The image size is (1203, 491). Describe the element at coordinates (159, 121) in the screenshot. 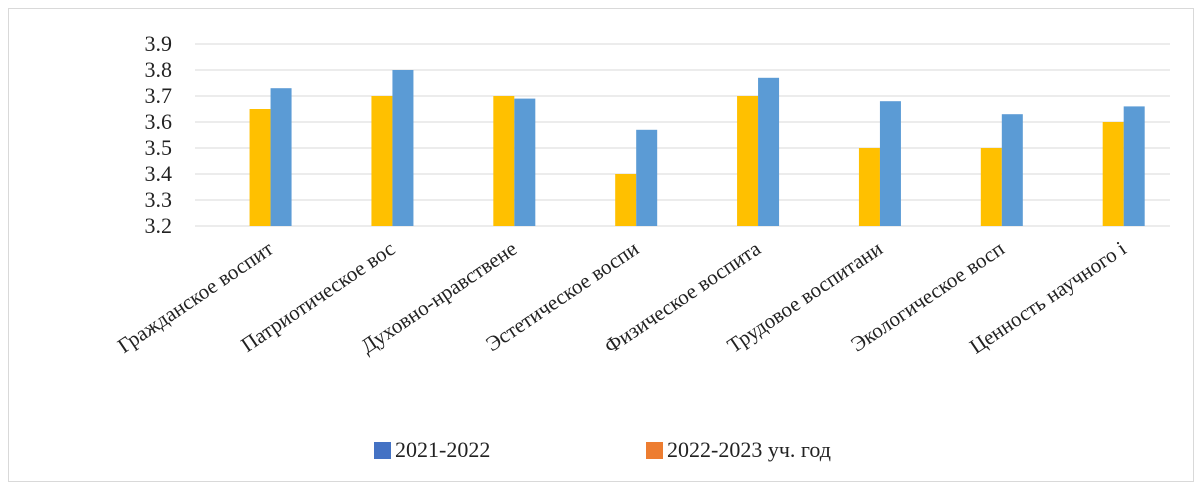

I see `y-tick-label: 3.6` at that location.